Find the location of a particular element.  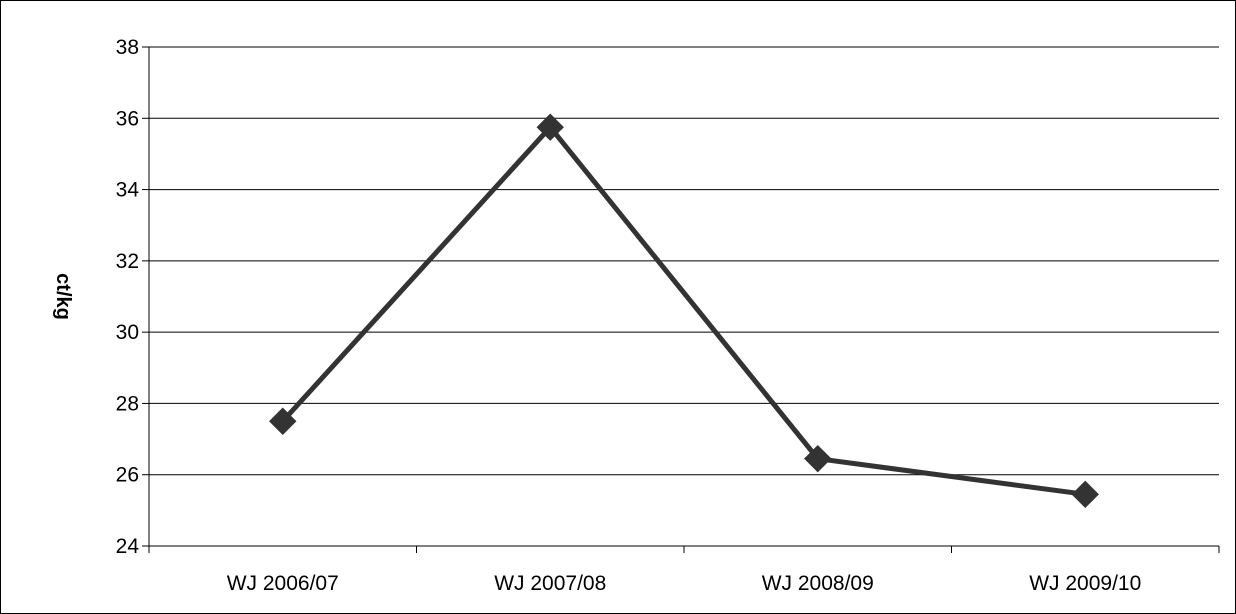

x-tick-label: WJ 2006/07 is located at coordinates (283, 583).